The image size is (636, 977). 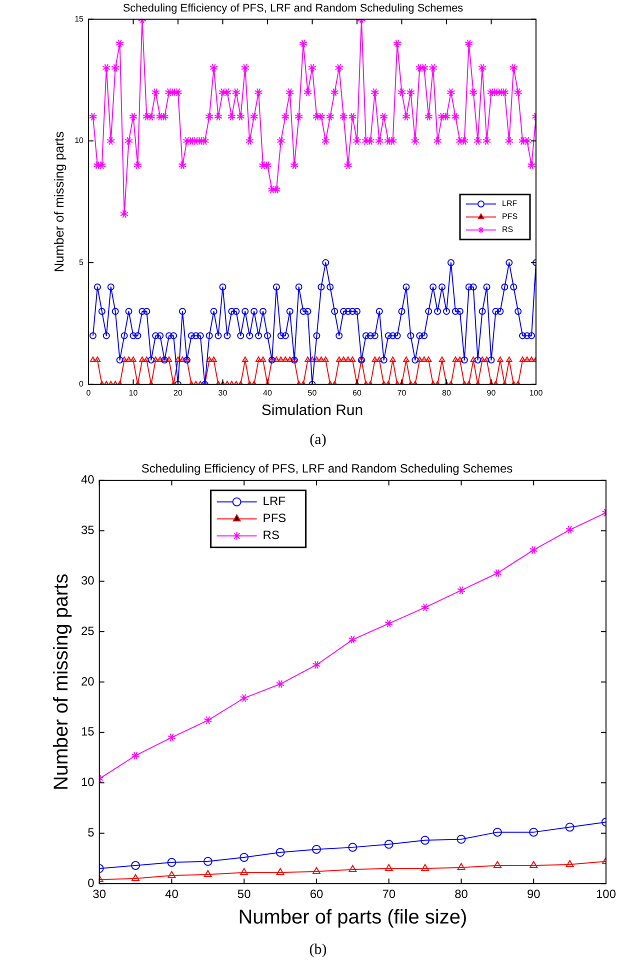 I want to click on x-axis-title: Simulation Run, so click(x=312, y=411).